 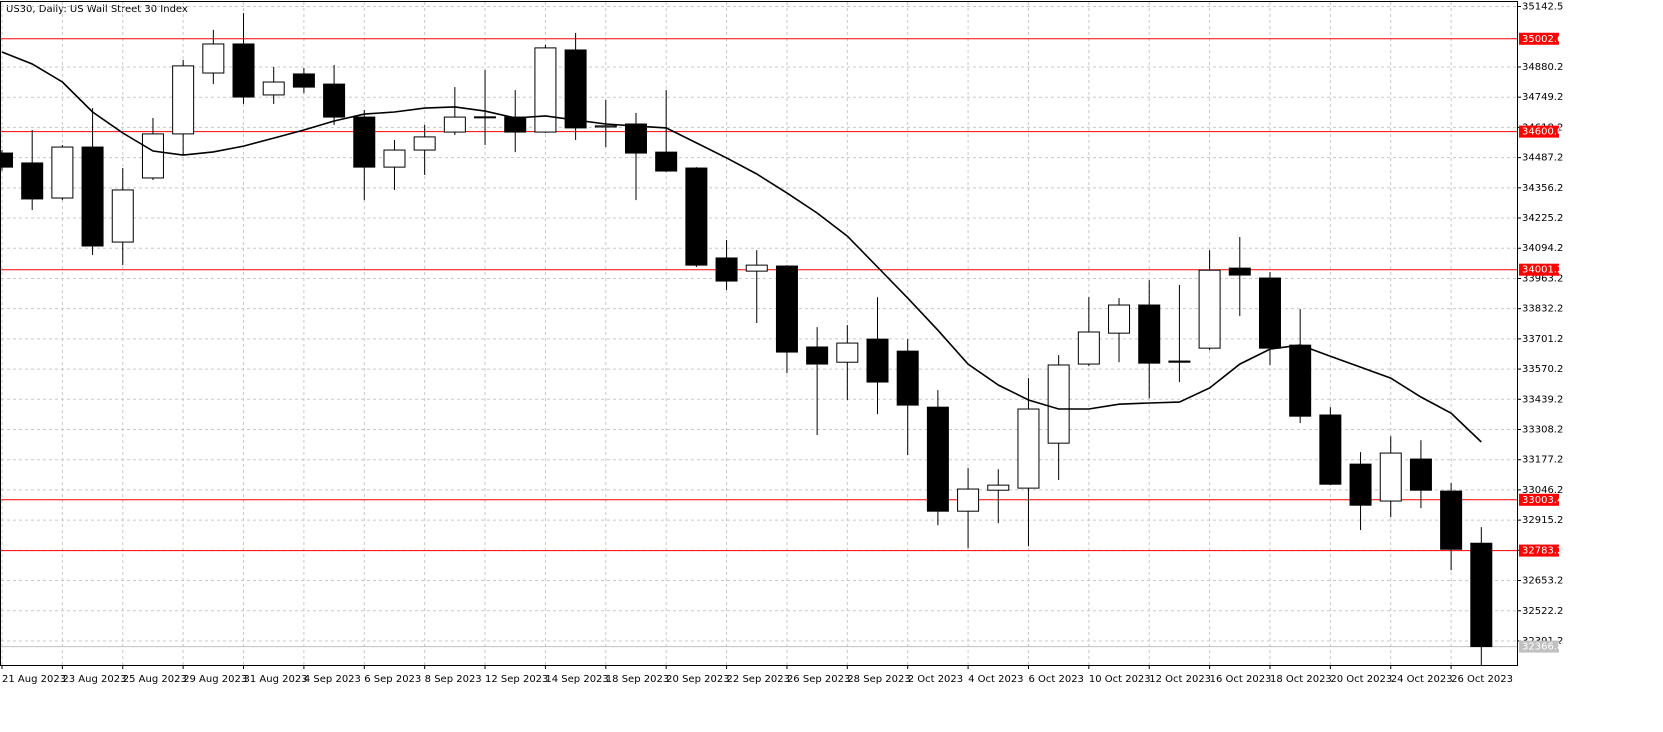 What do you see at coordinates (1120, 679) in the screenshot?
I see `x-tick-label: 10 Oct 2023` at bounding box center [1120, 679].